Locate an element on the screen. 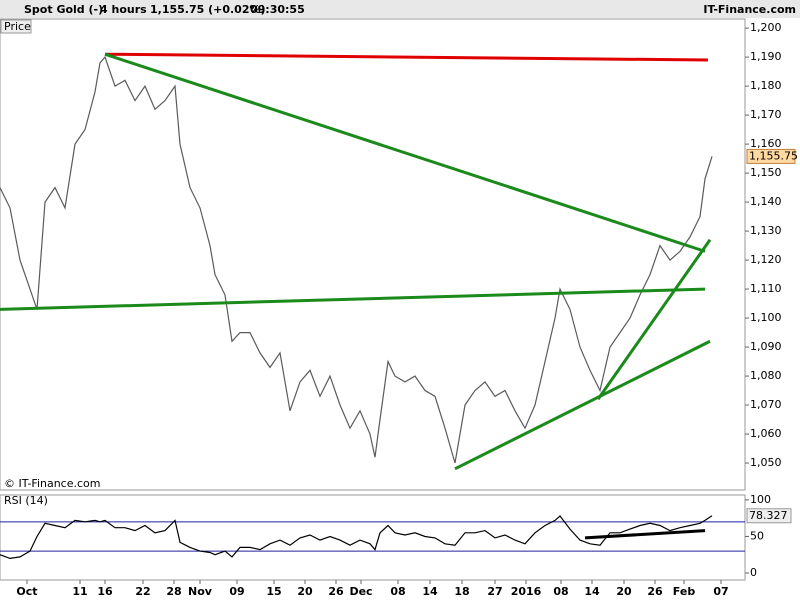 The image size is (800, 600). y-tick-label: 100 is located at coordinates (760, 499).